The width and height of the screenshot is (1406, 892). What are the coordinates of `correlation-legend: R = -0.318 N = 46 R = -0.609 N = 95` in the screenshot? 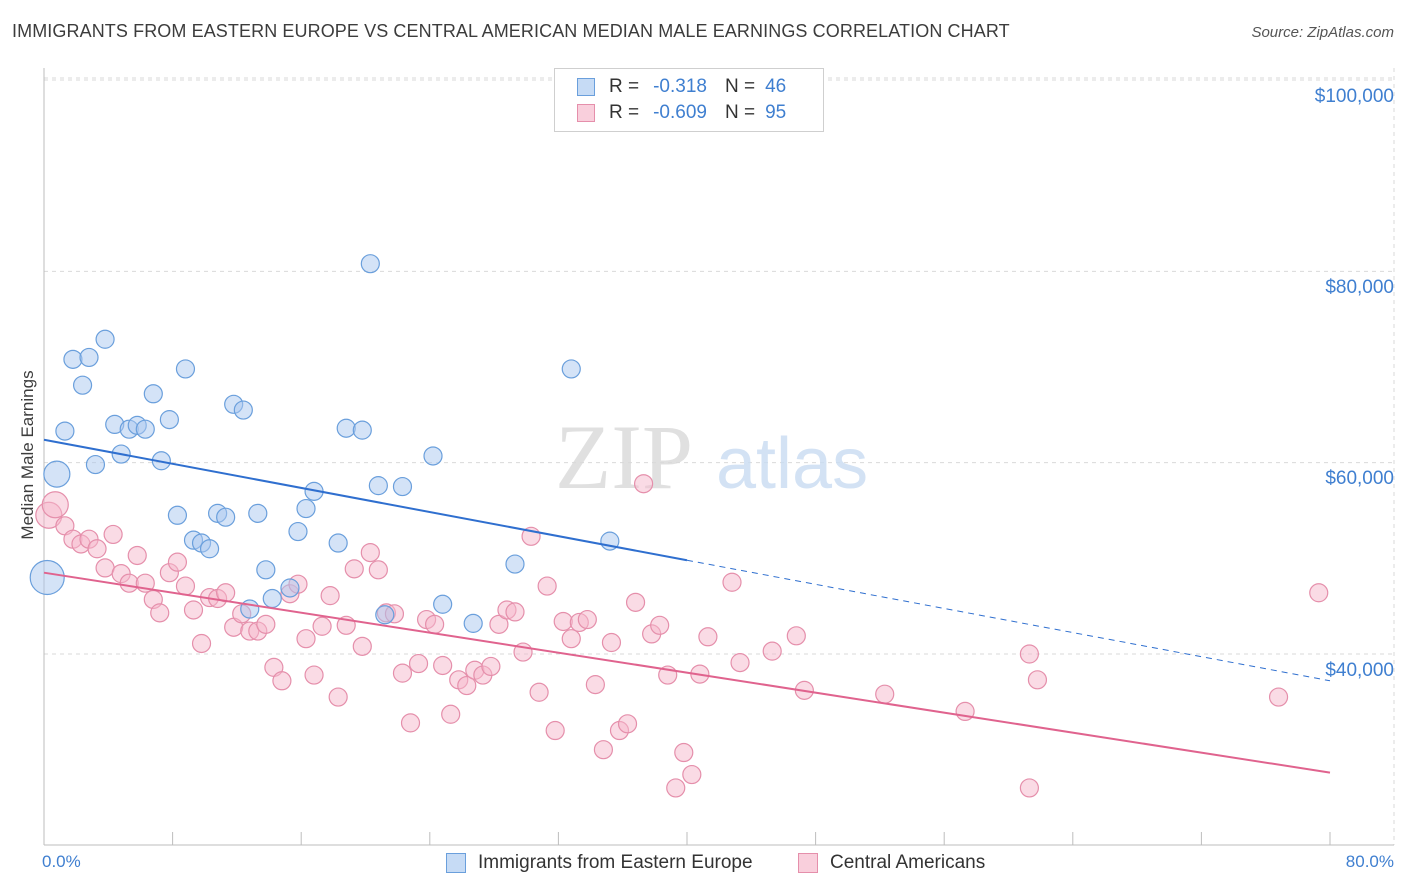 It's located at (689, 100).